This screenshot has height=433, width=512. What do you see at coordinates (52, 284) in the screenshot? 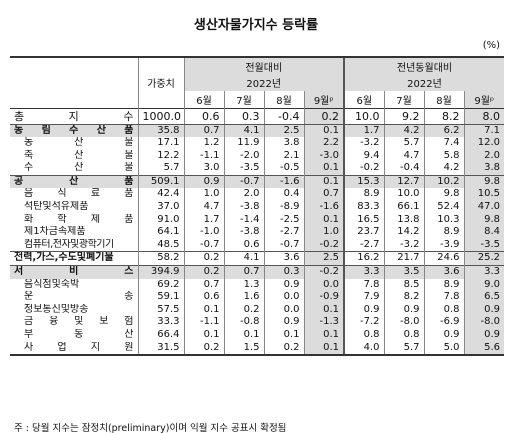
I see `row-label: 음식점및숙박` at bounding box center [52, 284].